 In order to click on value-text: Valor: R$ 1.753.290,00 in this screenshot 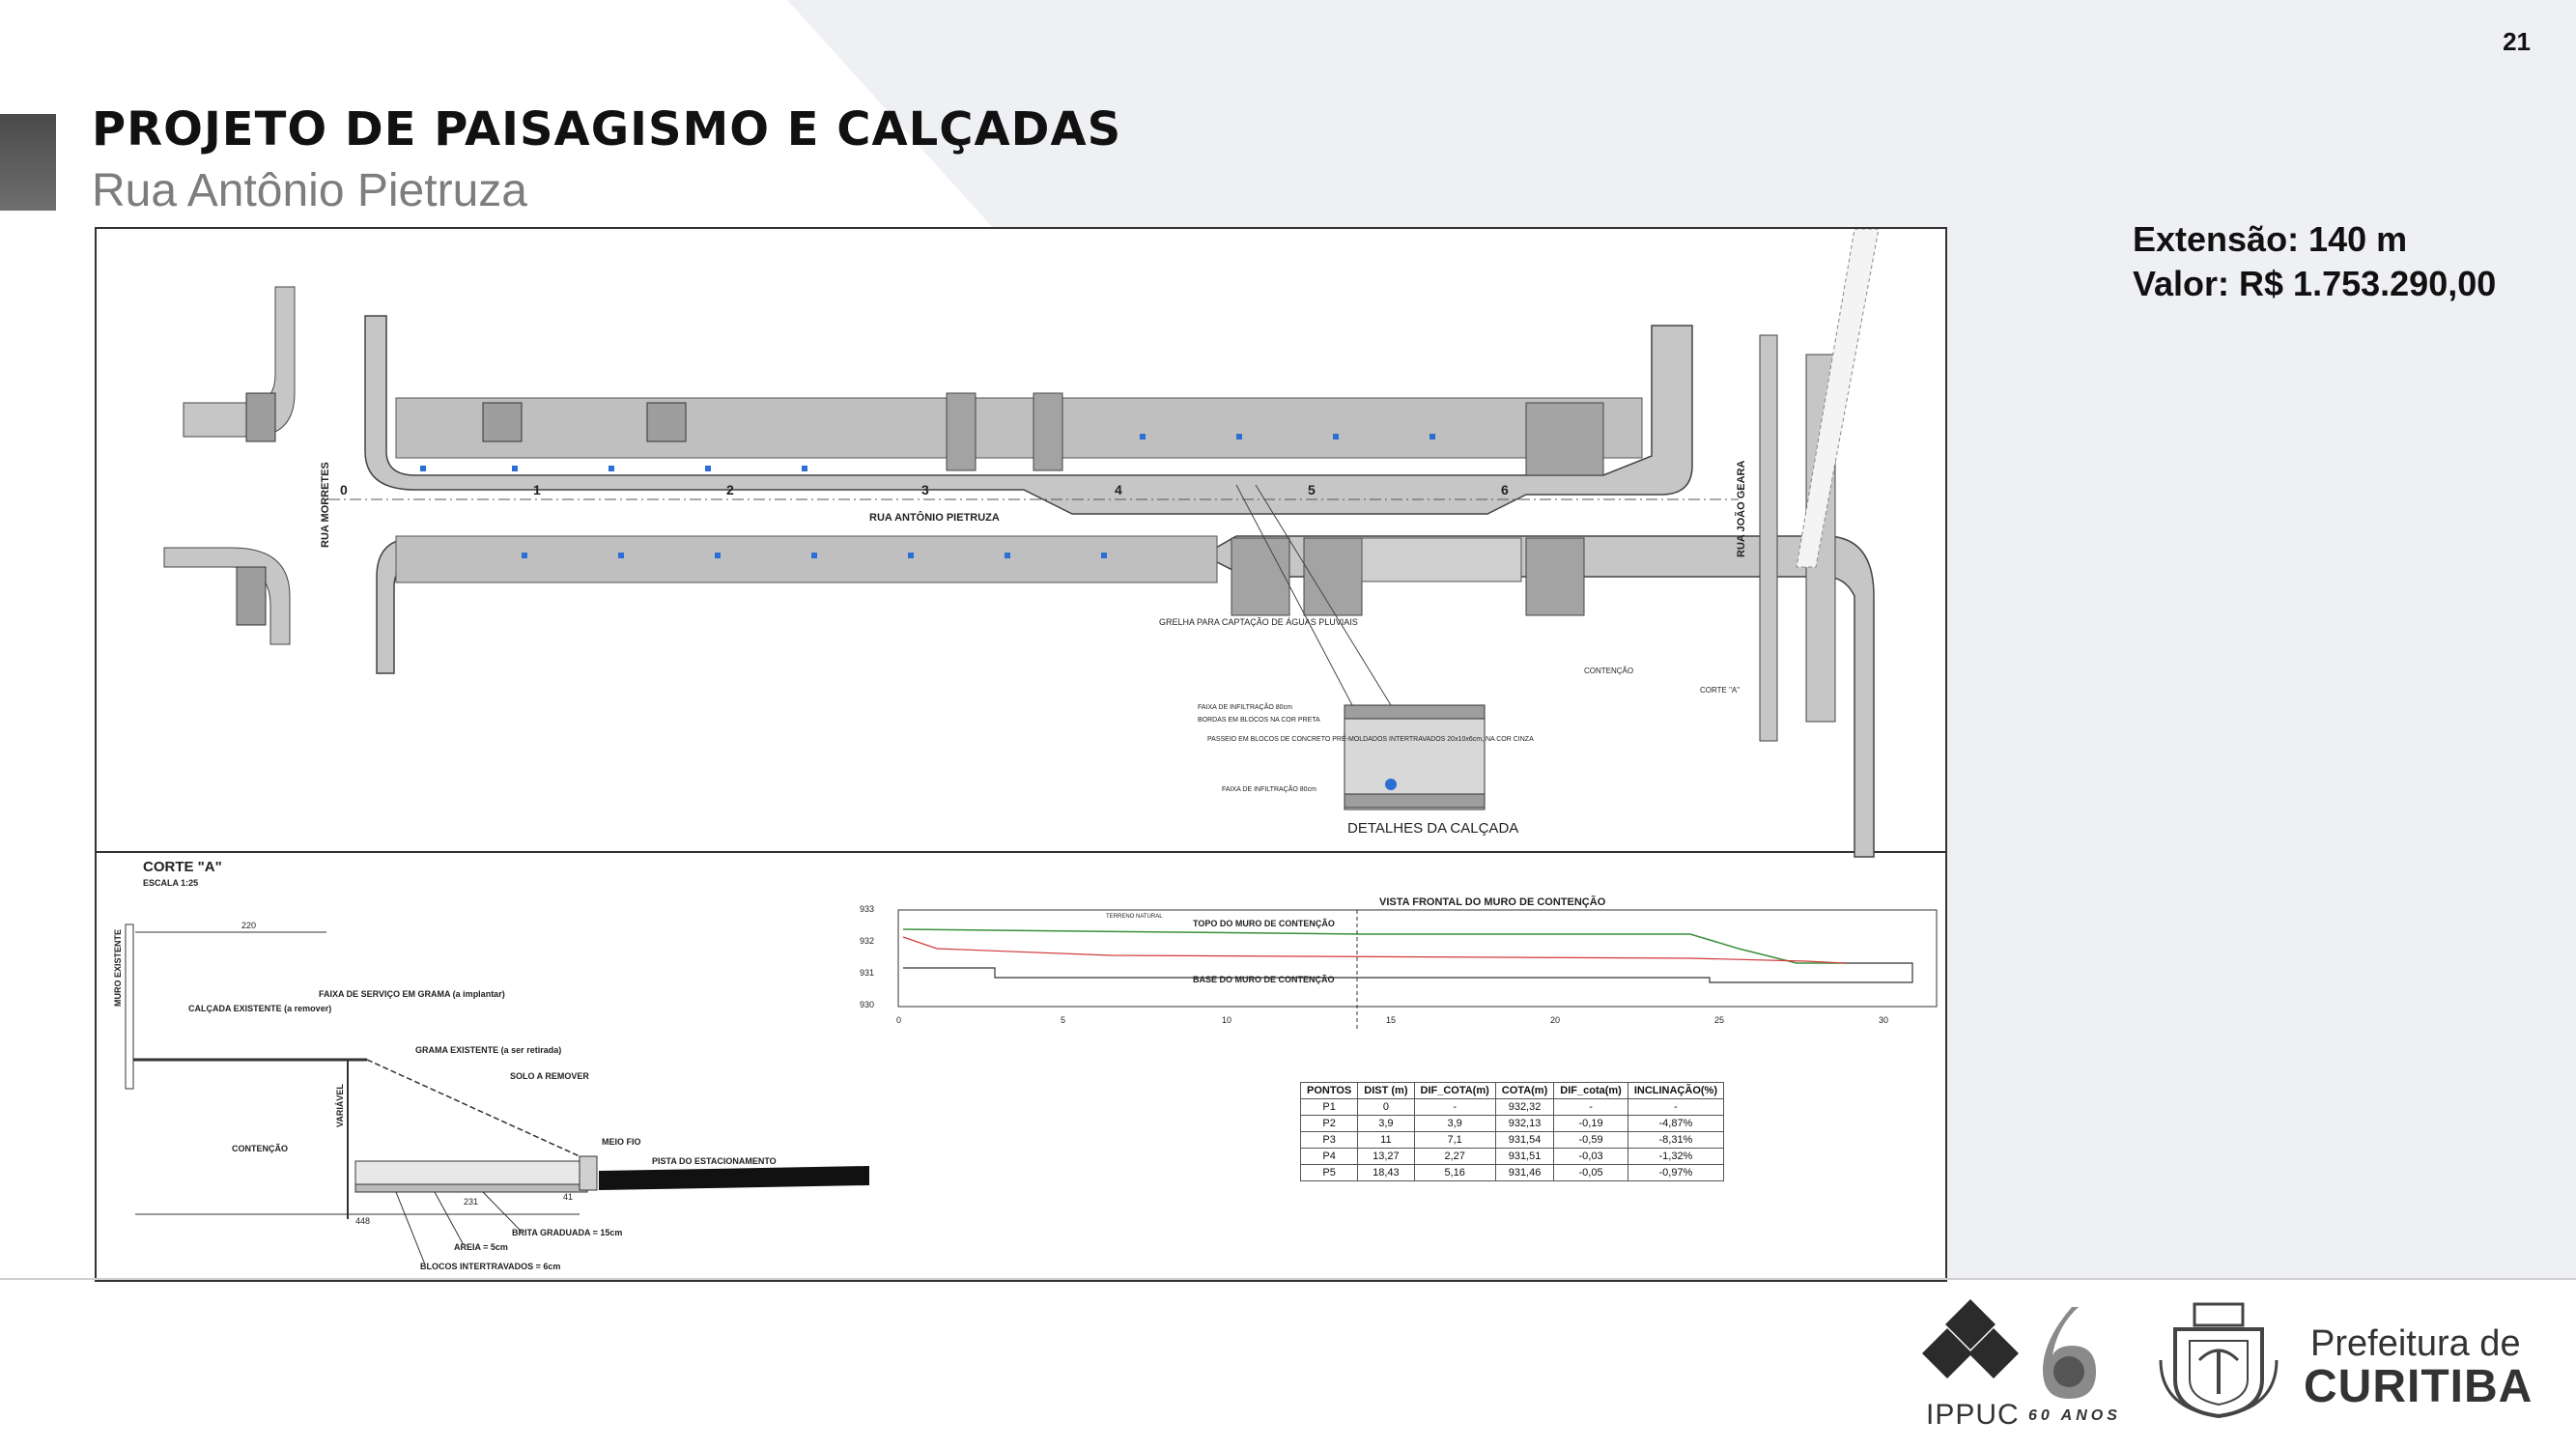, I will do `click(2315, 283)`.